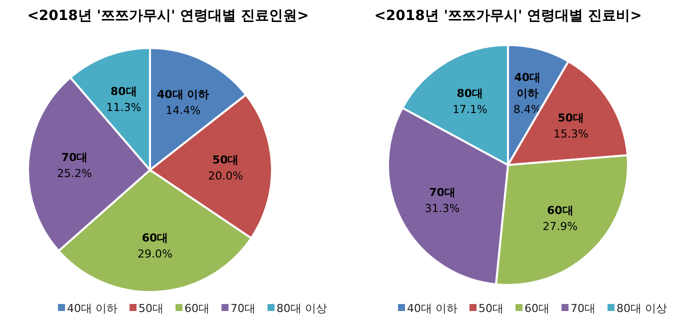  What do you see at coordinates (74, 165) in the screenshot?
I see `data-label: 70대 25.2%` at bounding box center [74, 165].